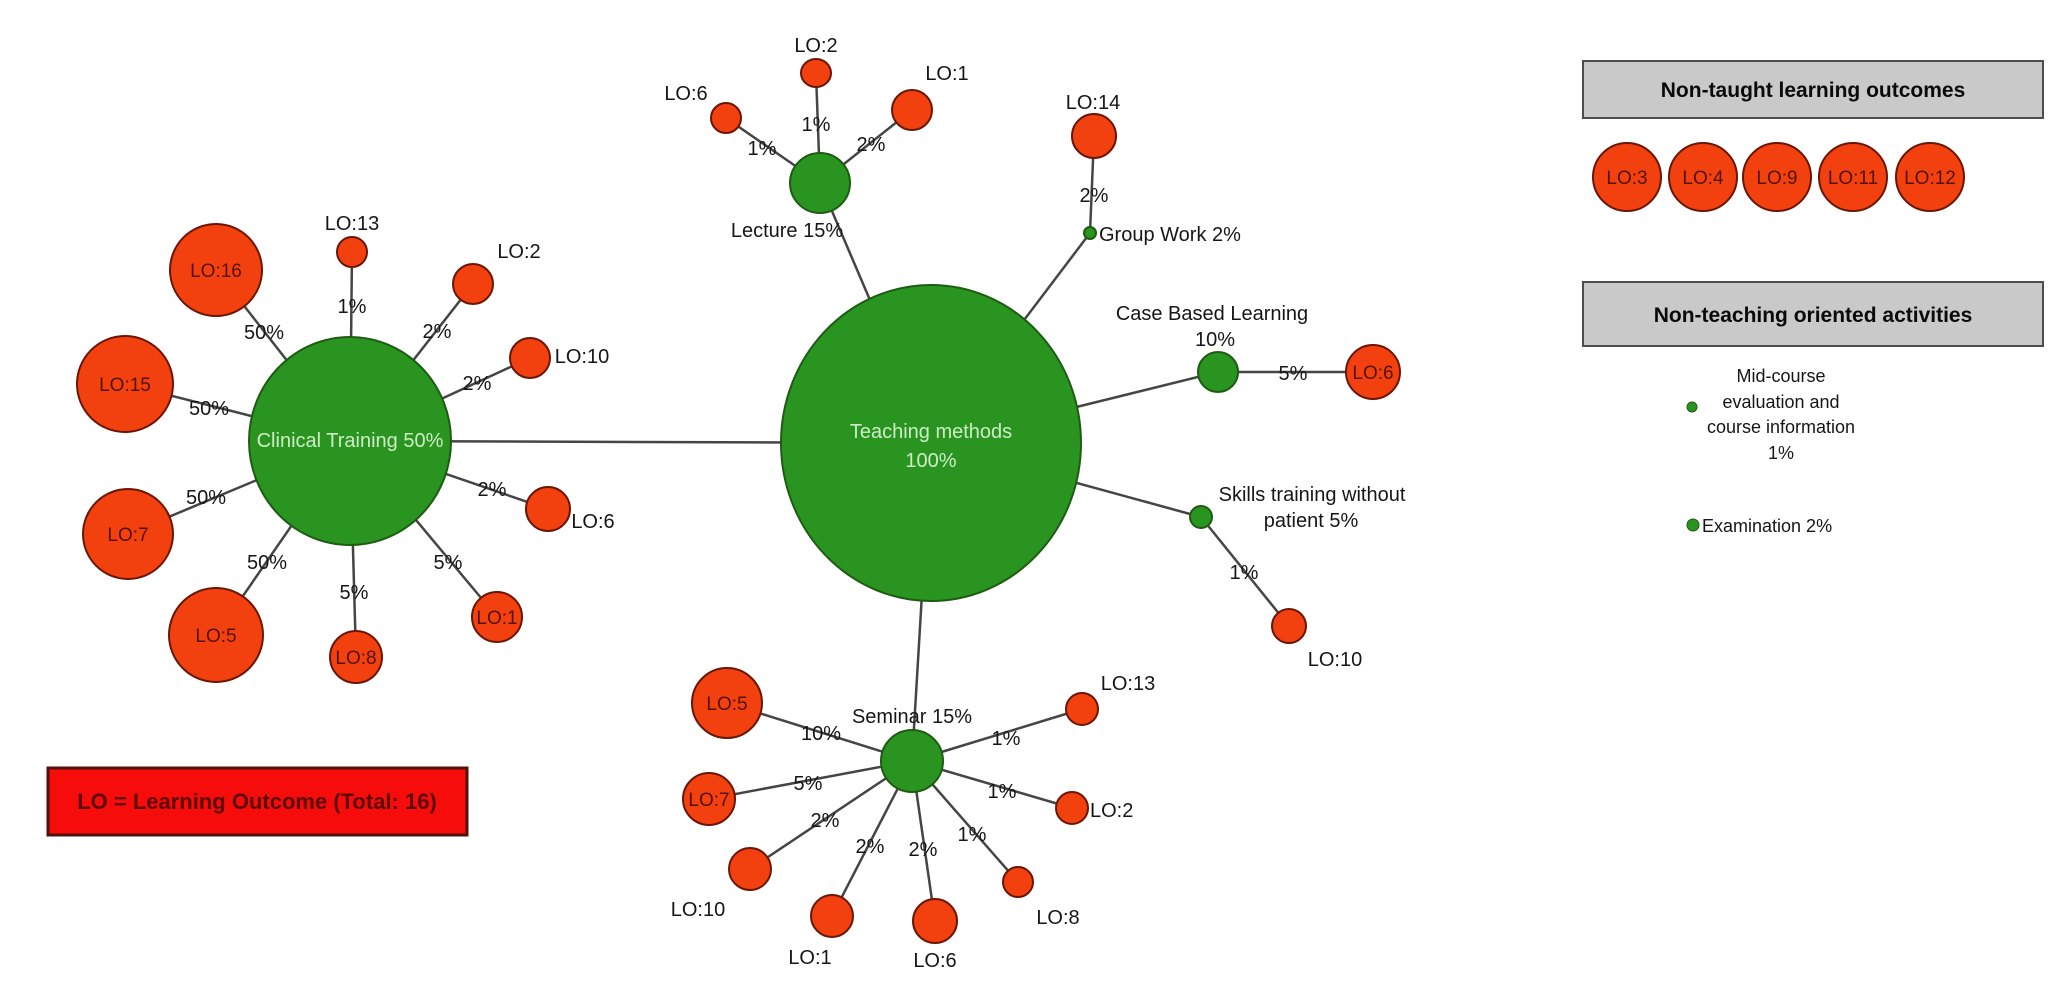 This screenshot has width=2059, height=1001. I want to click on node-clinical-lo7, so click(128, 534).